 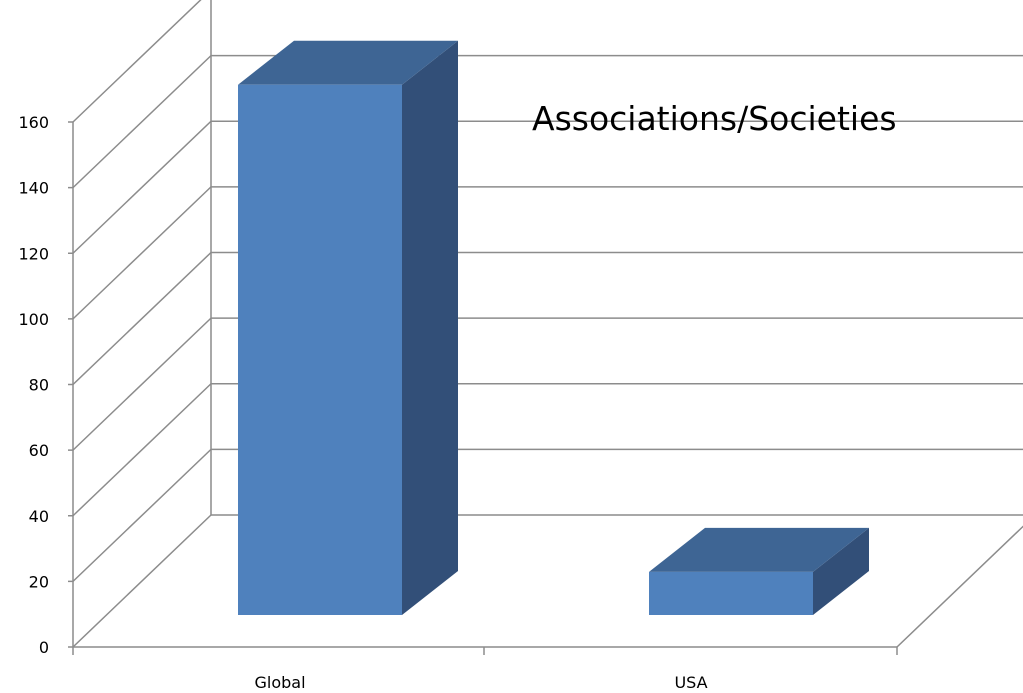 I want to click on y-tick-label: 20, so click(x=39, y=581).